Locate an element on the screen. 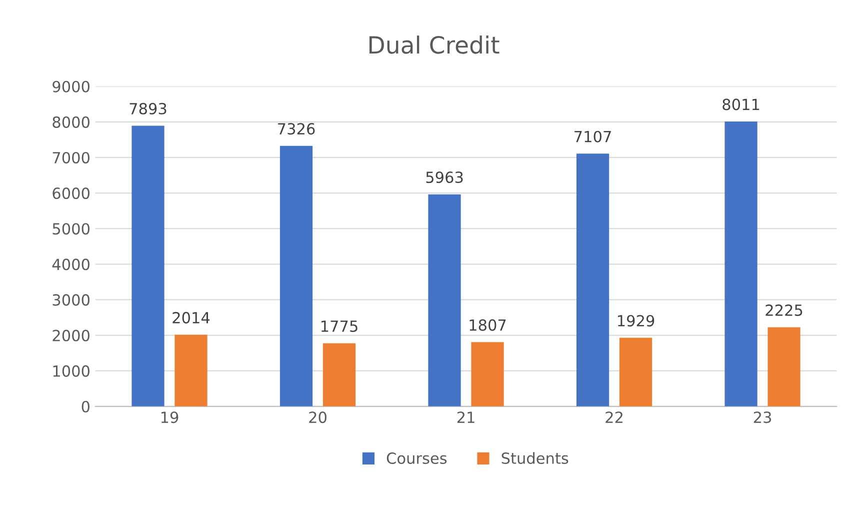  legend-label: Students is located at coordinates (535, 458).